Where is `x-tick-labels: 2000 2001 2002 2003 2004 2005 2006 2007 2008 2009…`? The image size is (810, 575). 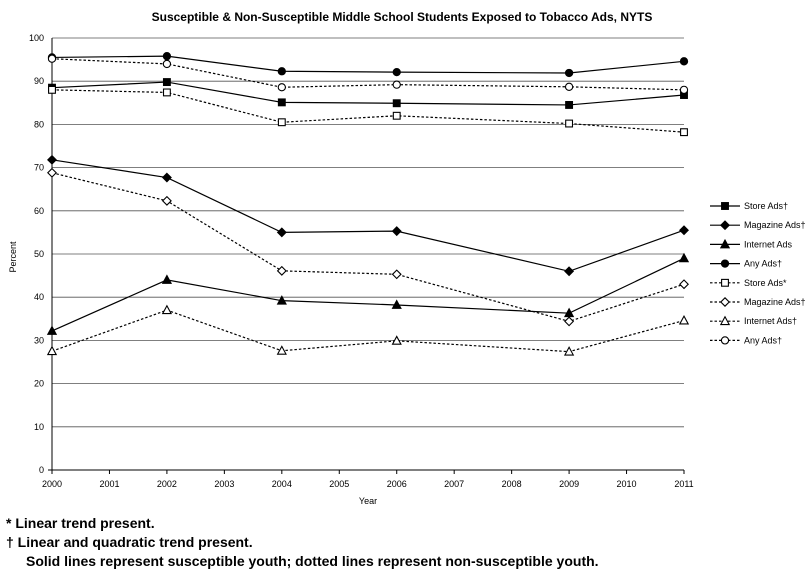 x-tick-labels: 2000 2001 2002 2003 2004 2005 2006 2007 2008 2009… is located at coordinates (368, 484).